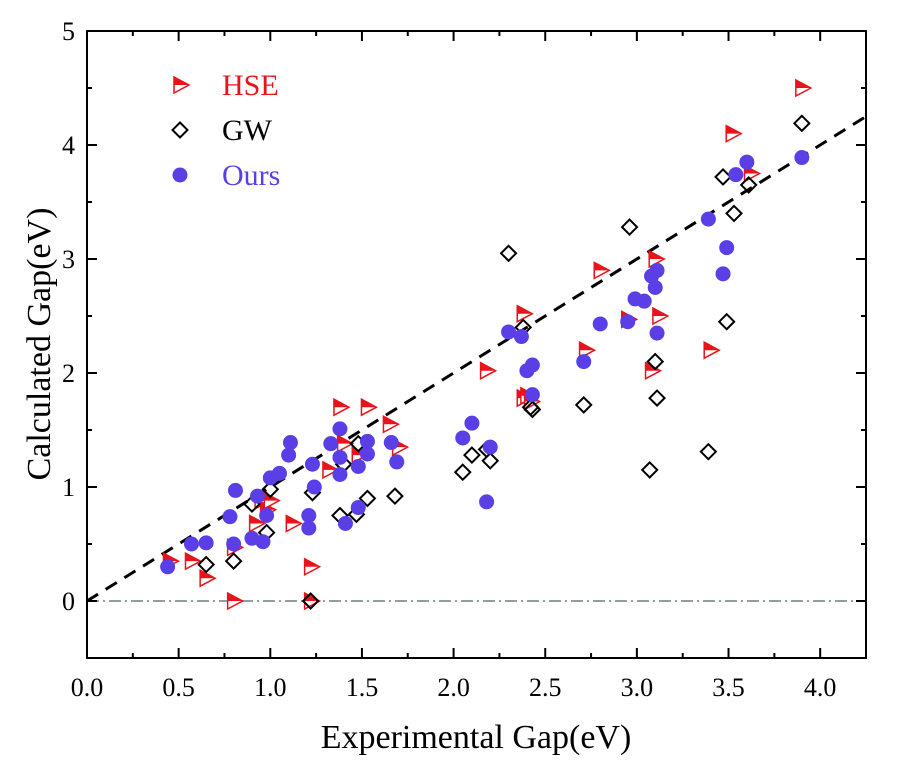  I want to click on y-tick-label: 2, so click(68, 373).